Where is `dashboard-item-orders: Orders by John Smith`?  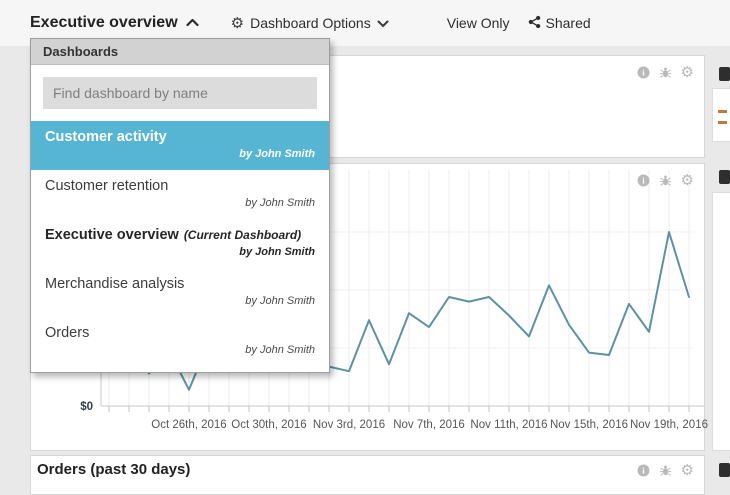 dashboard-item-orders: Orders by John Smith is located at coordinates (180, 341).